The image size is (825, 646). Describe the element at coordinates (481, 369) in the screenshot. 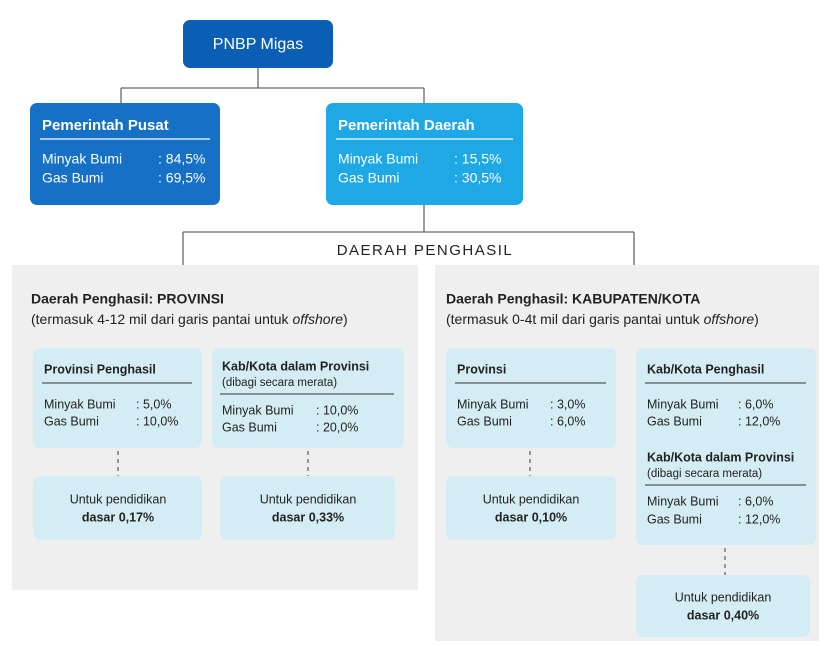

I see `box-title: Provinsi` at that location.